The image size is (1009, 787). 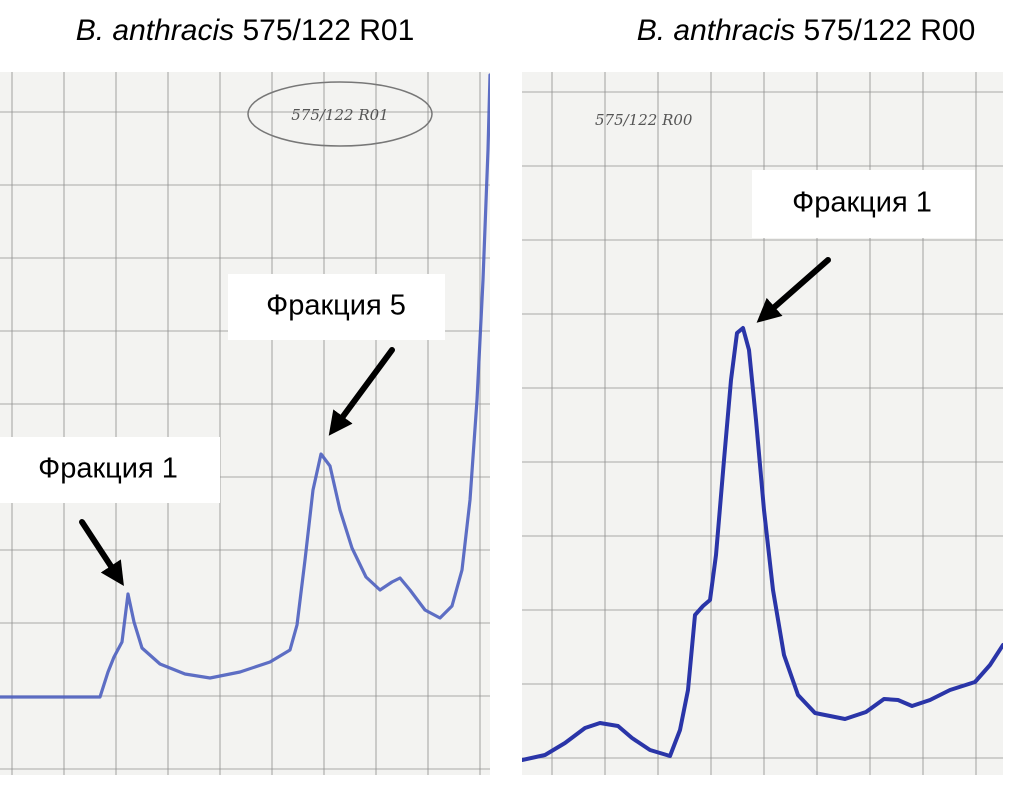 I want to click on panel-title: B. anthracis 575/122 R00, so click(x=806, y=30).